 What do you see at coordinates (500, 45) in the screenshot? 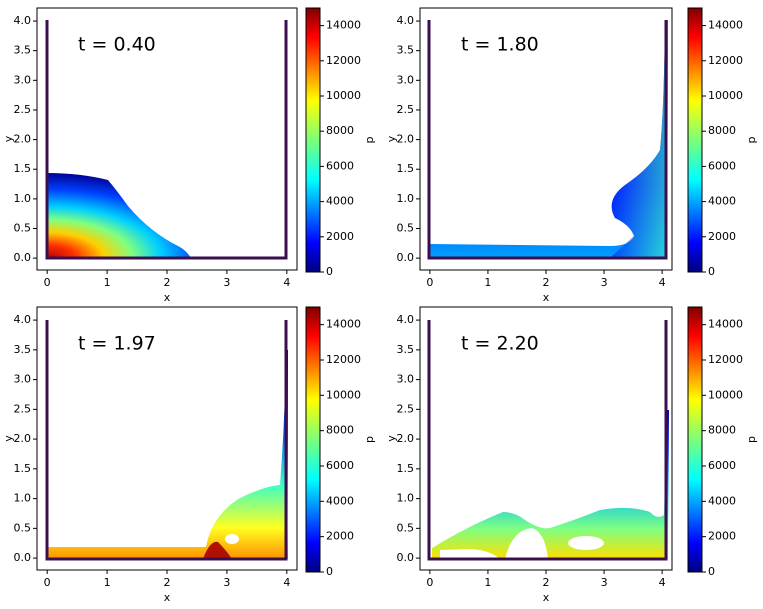
I see `title: t = 1.80` at bounding box center [500, 45].